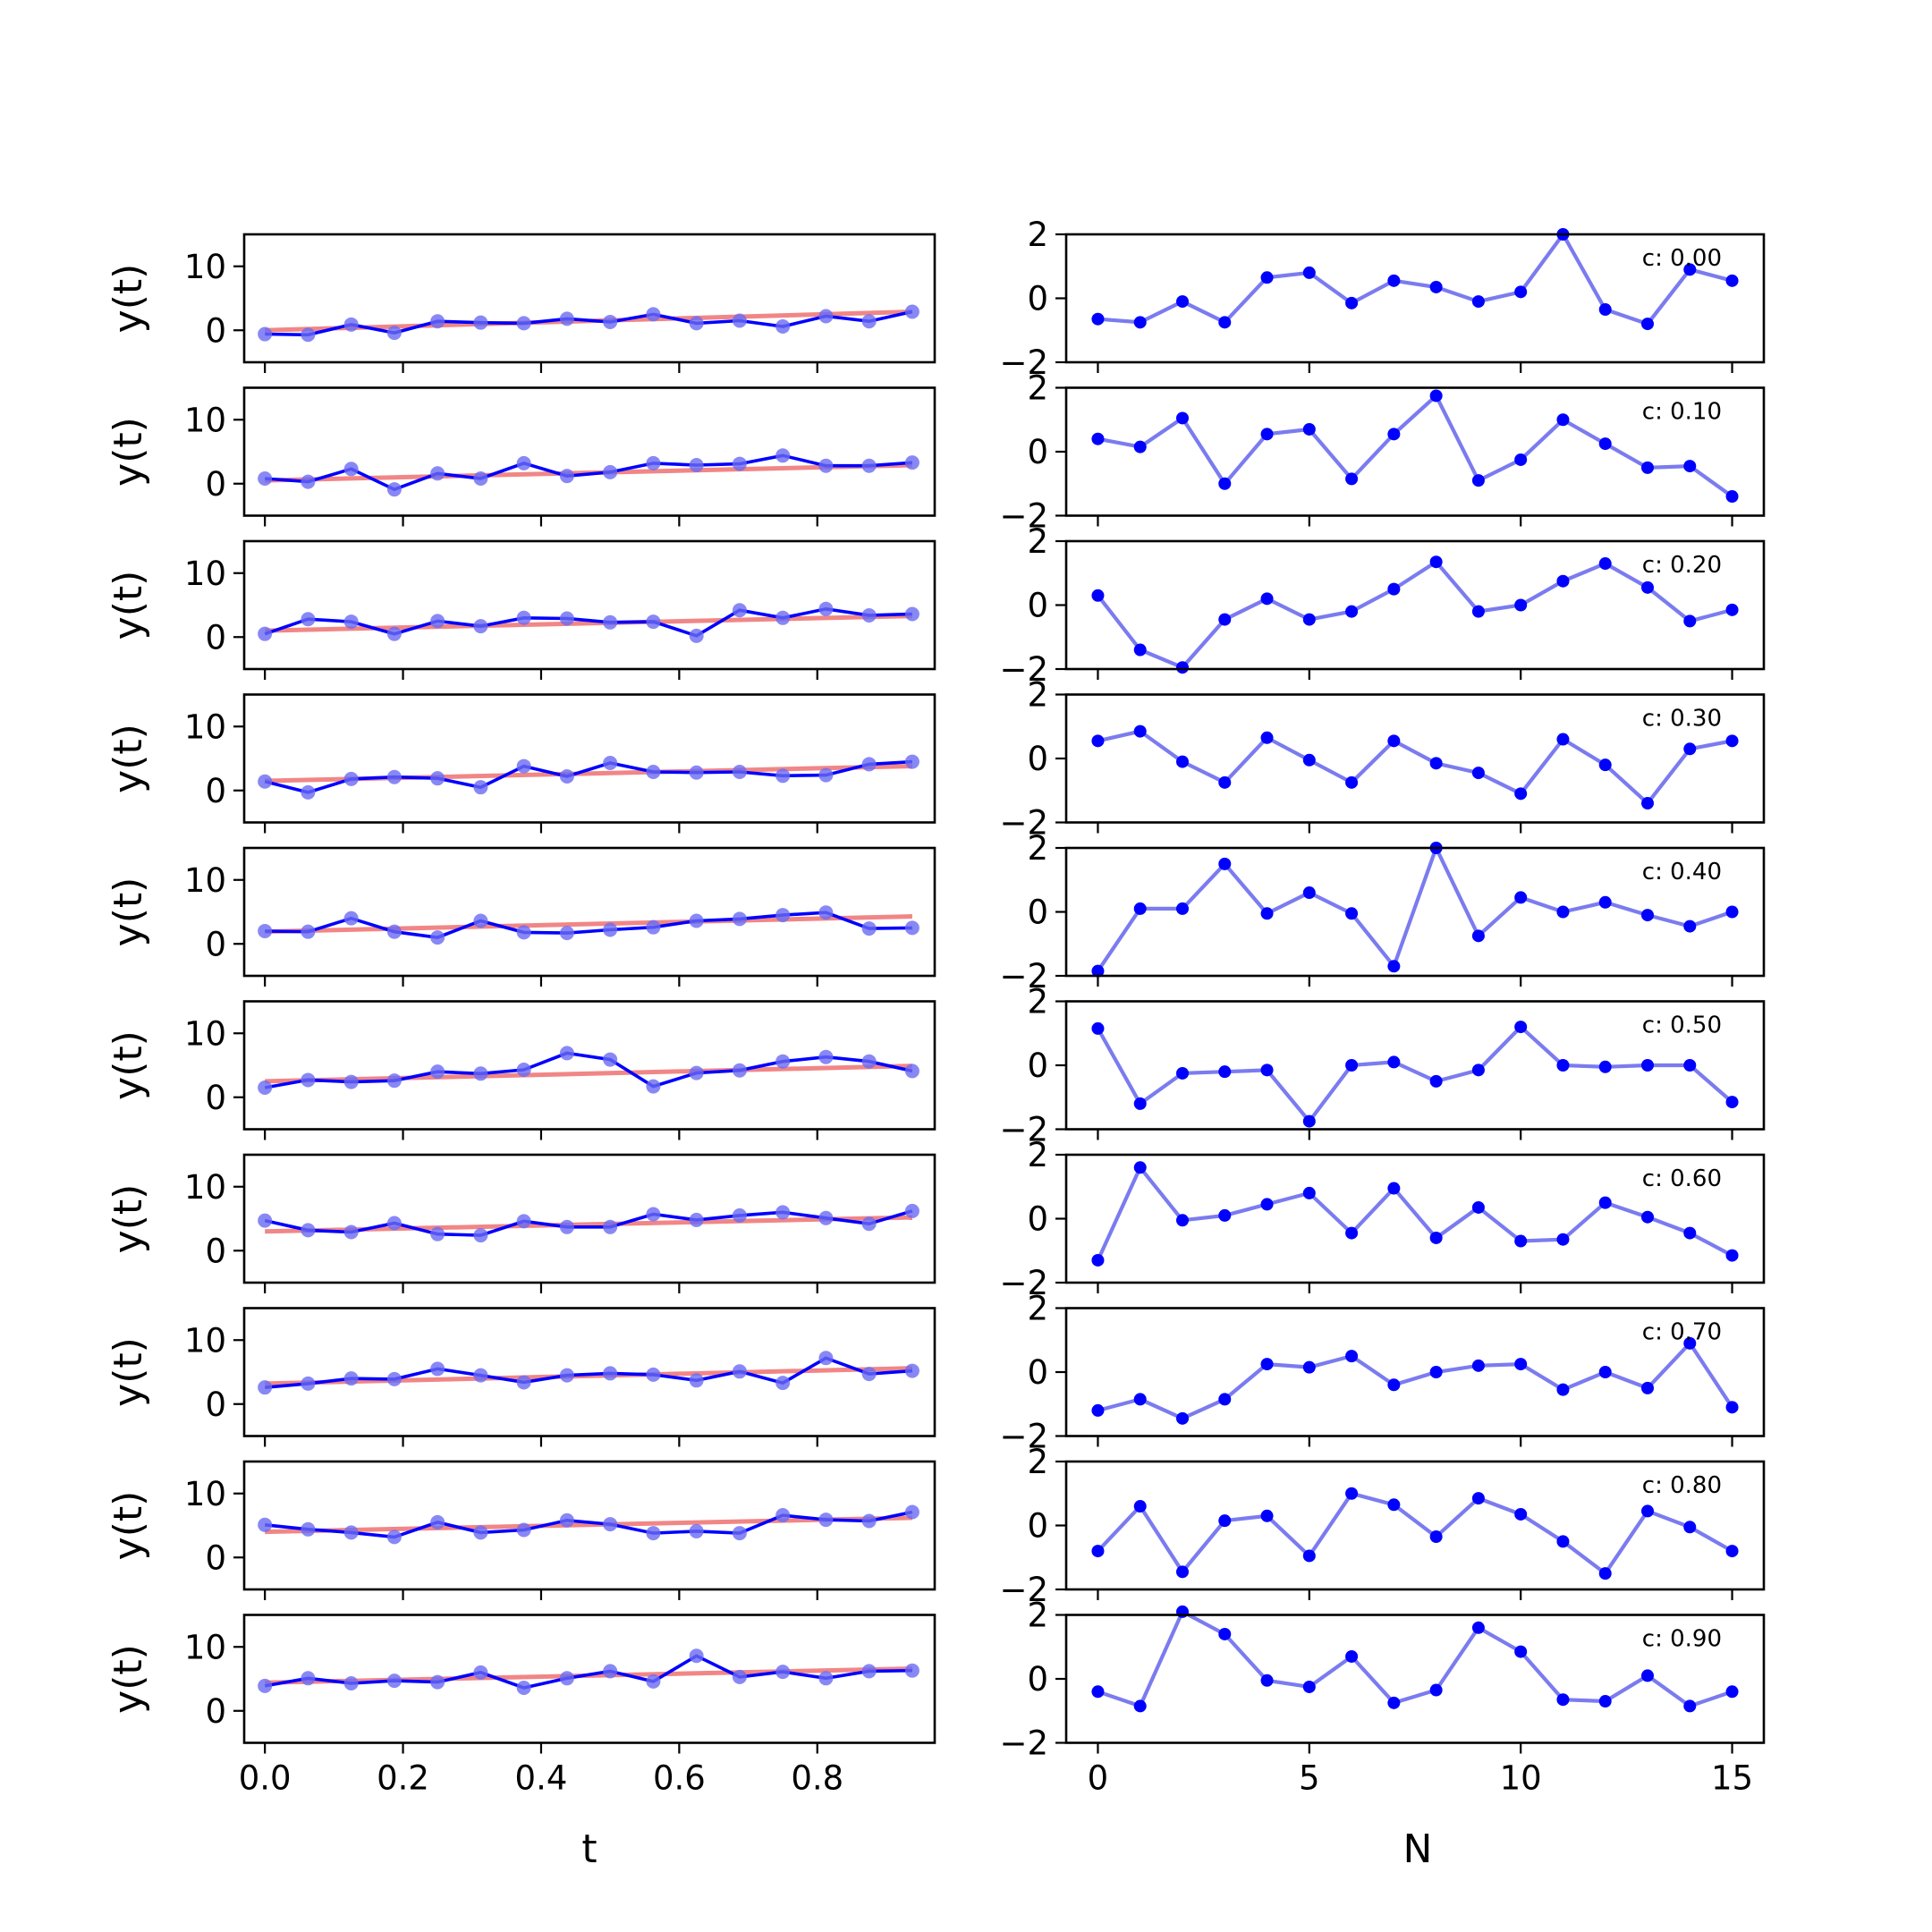  Describe the element at coordinates (521, 1377) in the screenshot. I see `left-panel-8: 0 10 y(t)` at that location.